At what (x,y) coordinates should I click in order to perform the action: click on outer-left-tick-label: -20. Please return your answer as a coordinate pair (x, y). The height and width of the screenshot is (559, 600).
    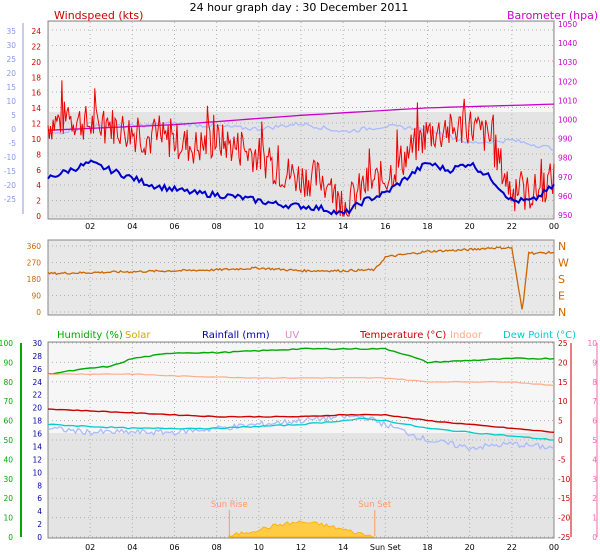
    Looking at the image, I should click on (10, 185).